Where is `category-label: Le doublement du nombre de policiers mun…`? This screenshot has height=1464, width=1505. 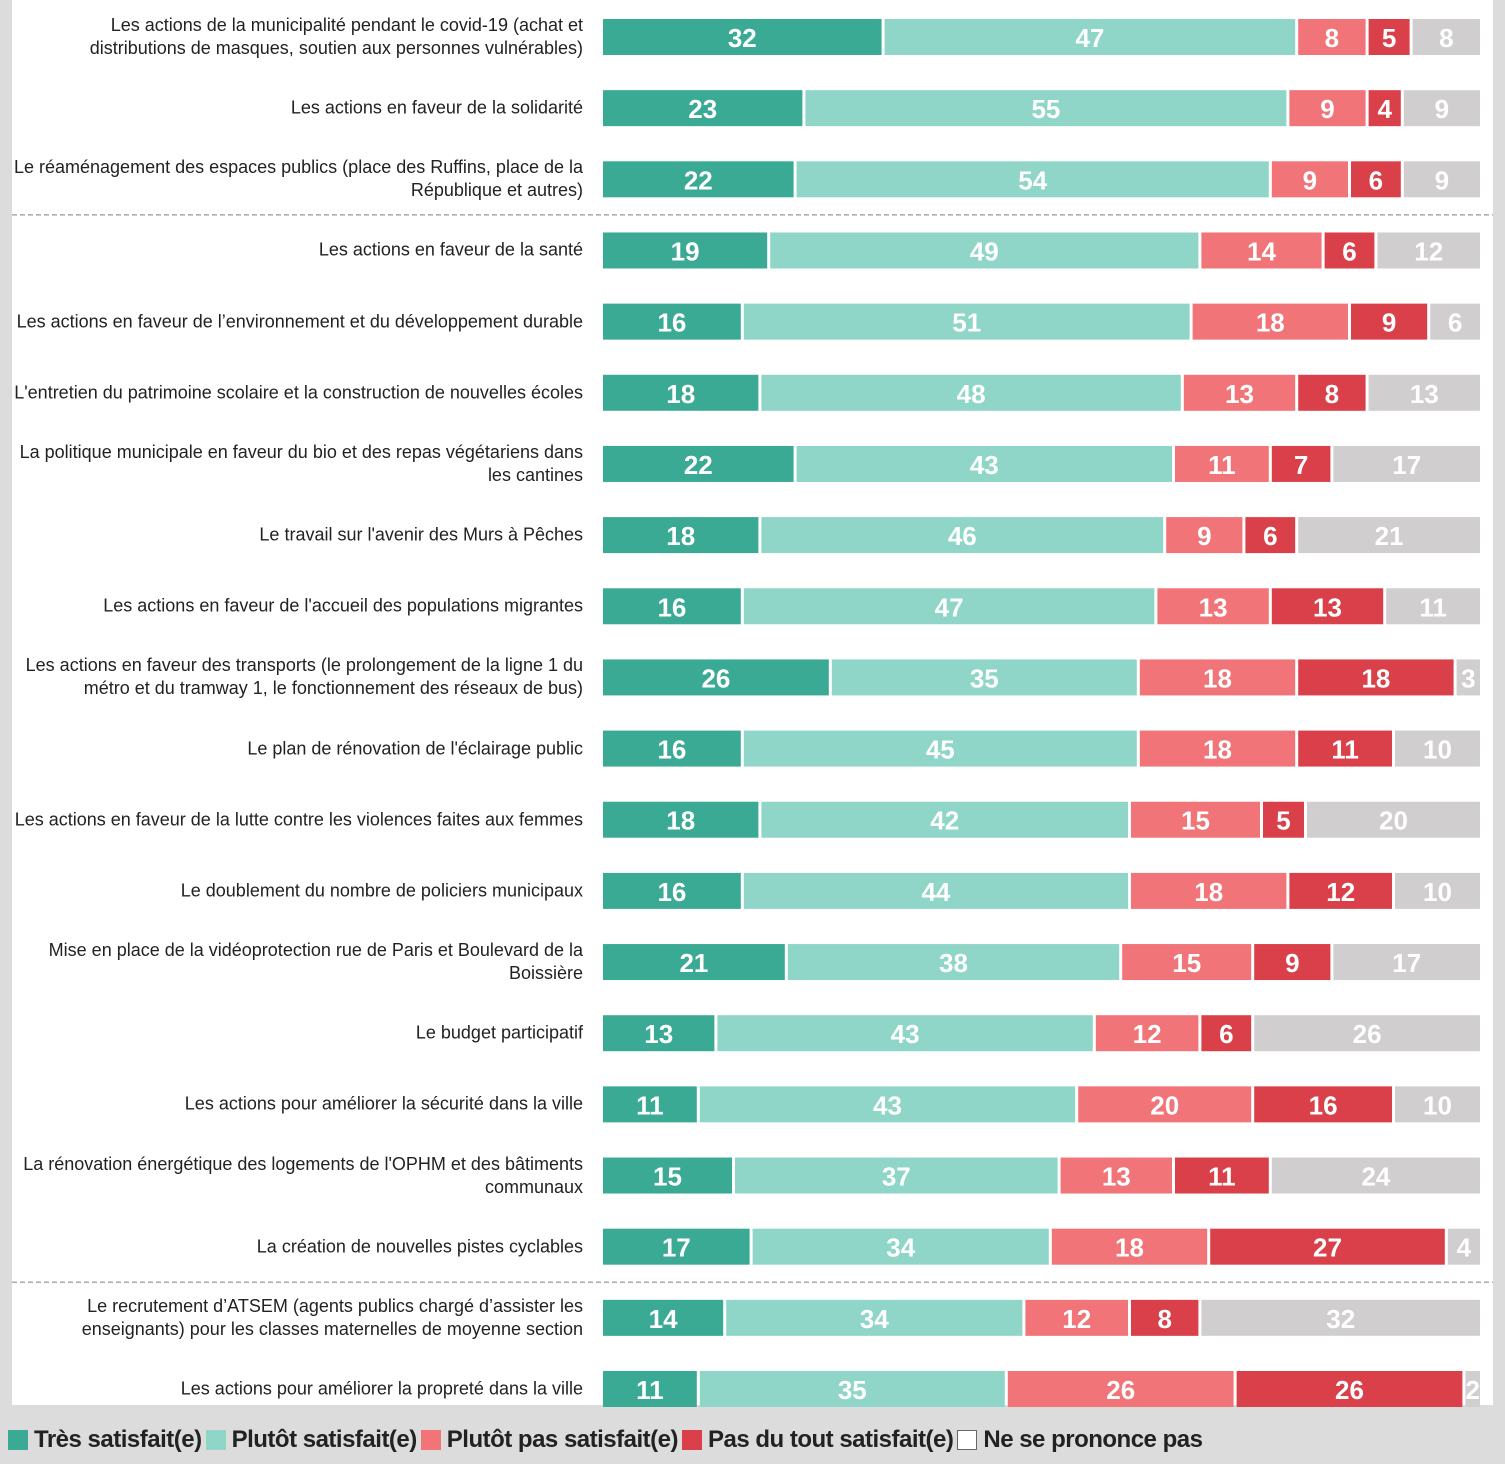 category-label: Le doublement du nombre de policiers mun… is located at coordinates (381, 890).